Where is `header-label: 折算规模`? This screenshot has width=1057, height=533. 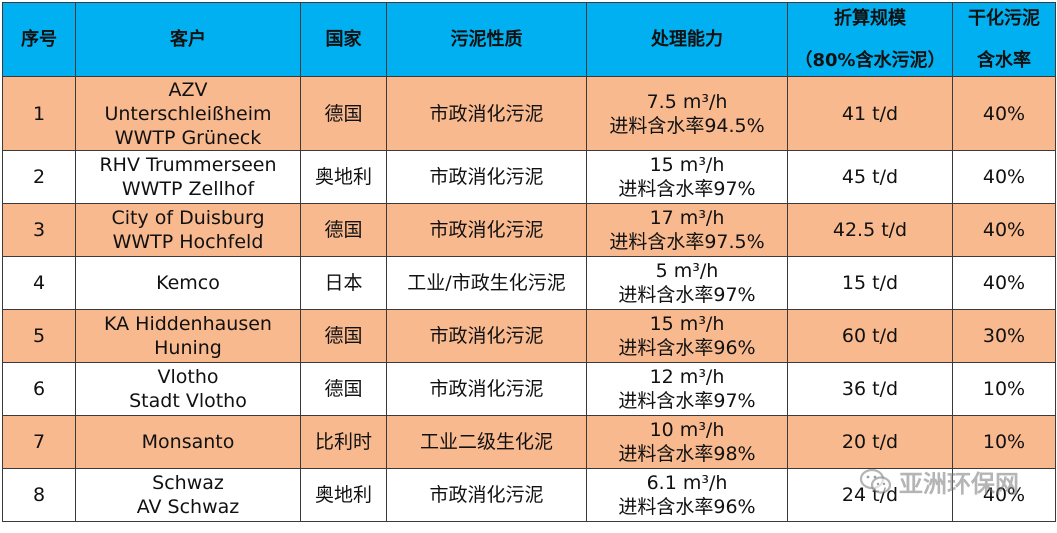 header-label: 折算规模 is located at coordinates (870, 18).